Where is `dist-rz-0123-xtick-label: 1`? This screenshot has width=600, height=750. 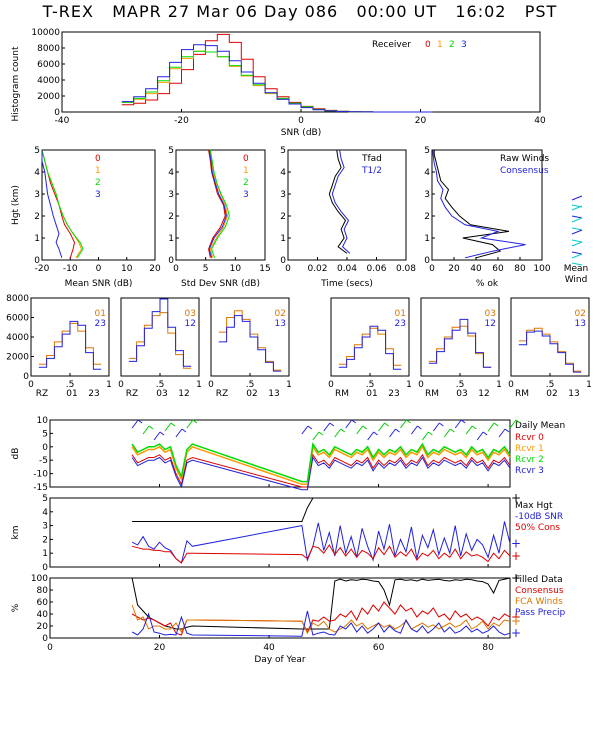 dist-rz-0123-xtick-label: 1 is located at coordinates (109, 385).